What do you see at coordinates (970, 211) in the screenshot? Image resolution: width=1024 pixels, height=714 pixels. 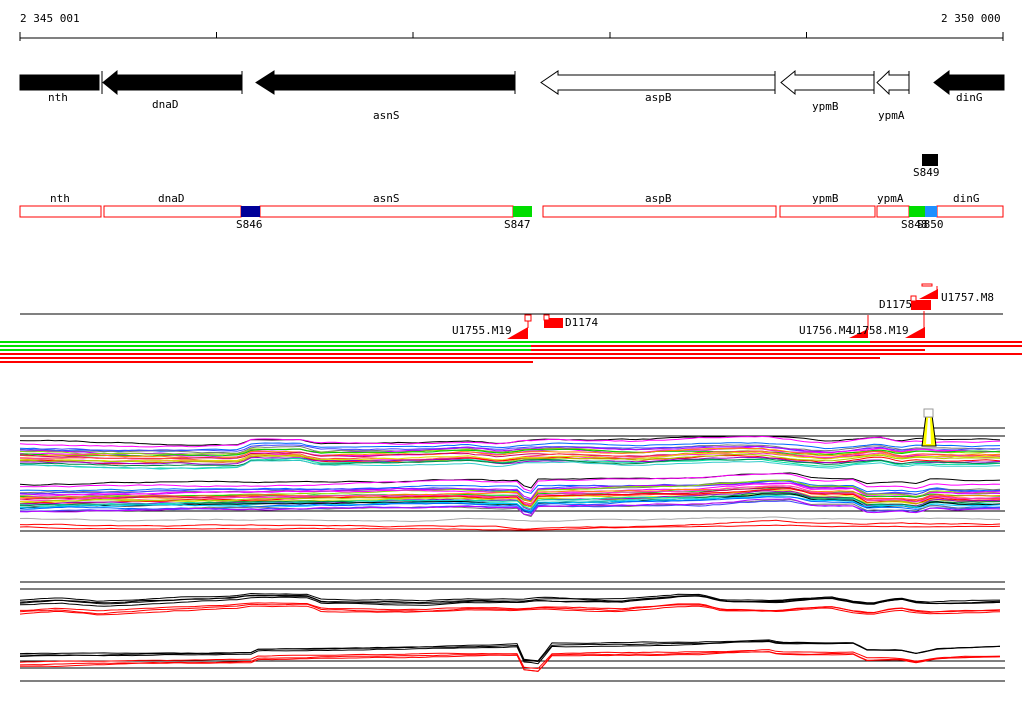 I see `segment-box-dinG` at bounding box center [970, 211].